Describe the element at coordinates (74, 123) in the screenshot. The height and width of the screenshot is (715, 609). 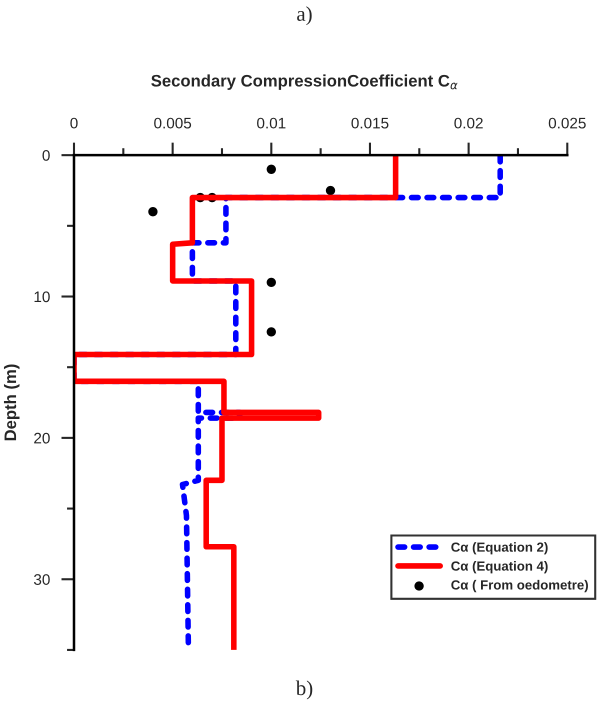
I see `x-tick-label: 0` at that location.